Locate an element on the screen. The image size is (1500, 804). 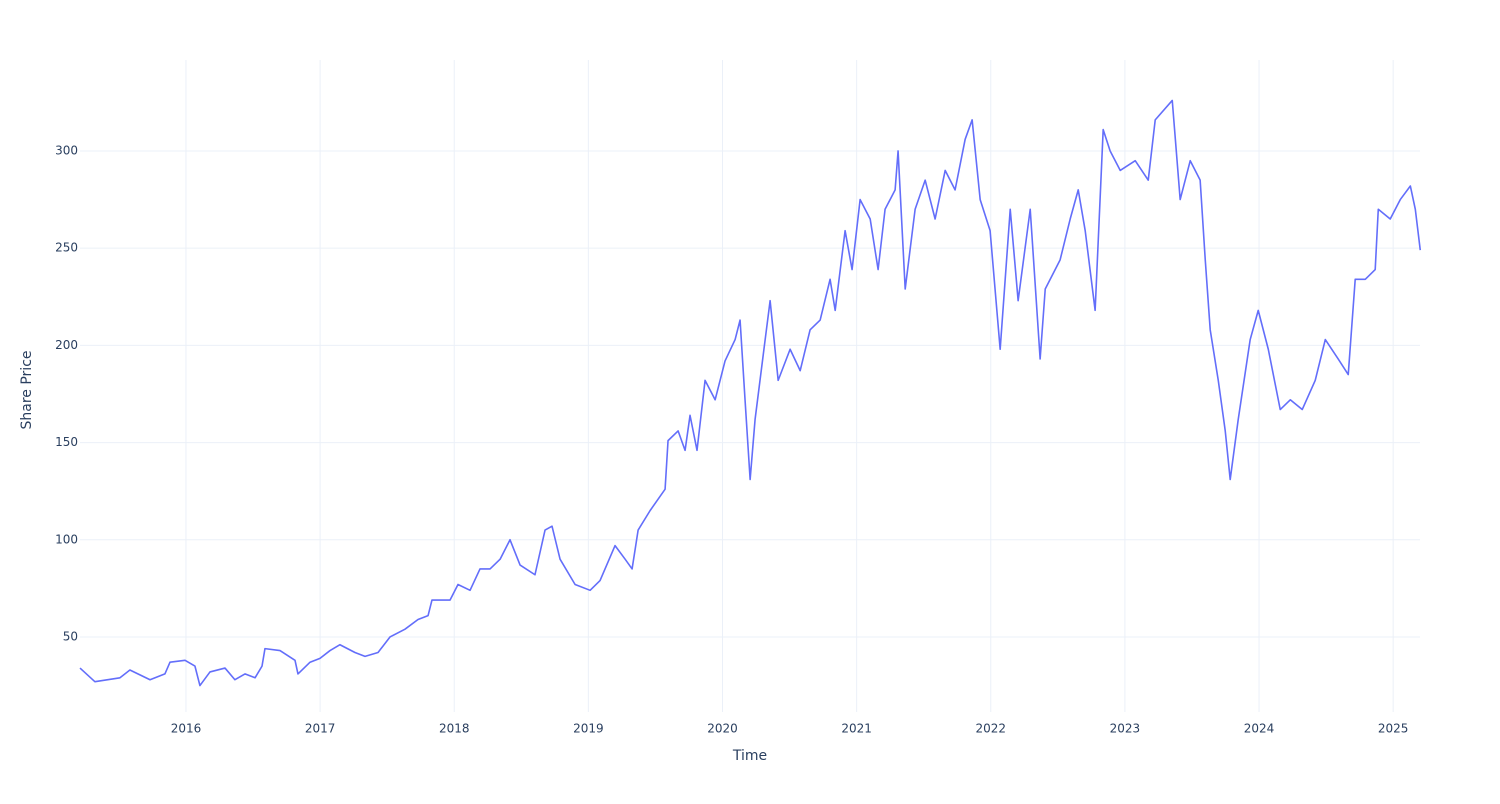
y-tick-label: 200 is located at coordinates (66, 345).